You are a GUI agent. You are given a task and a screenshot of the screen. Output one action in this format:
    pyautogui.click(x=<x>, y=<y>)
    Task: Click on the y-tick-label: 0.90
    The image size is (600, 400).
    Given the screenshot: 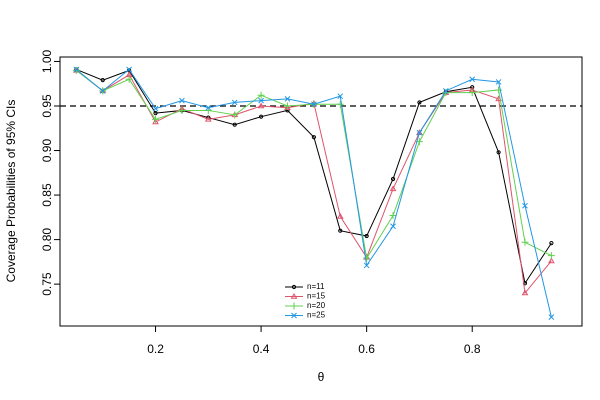 What is the action you would take?
    pyautogui.click(x=47, y=151)
    